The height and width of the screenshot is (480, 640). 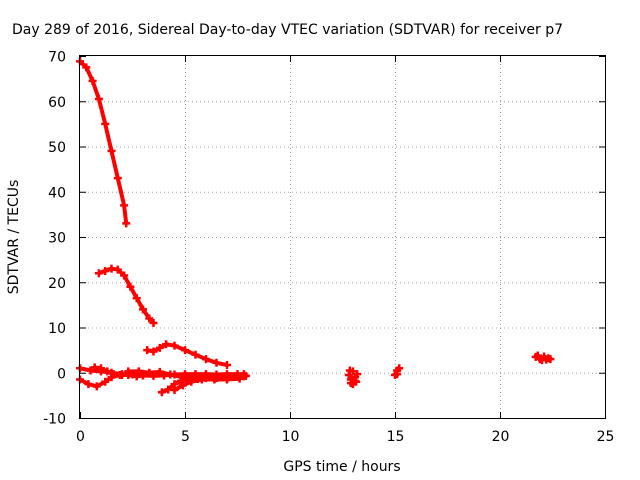 I want to click on y-axis-title: SDTVAR / TECUs, so click(x=14, y=237).